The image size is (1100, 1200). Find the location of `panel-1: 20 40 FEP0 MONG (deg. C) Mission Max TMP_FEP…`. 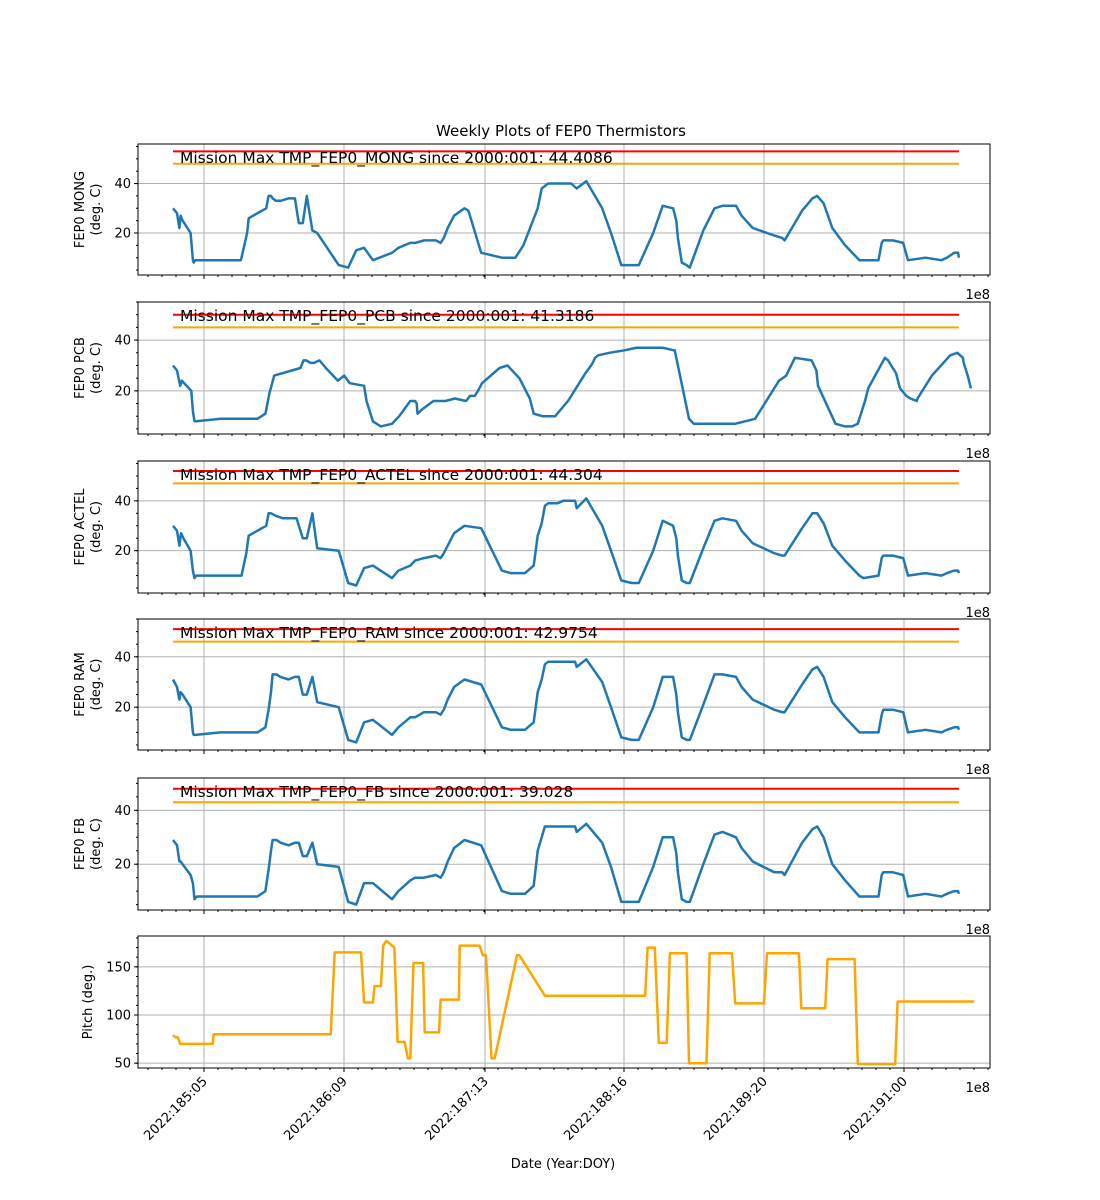

panel-1: 20 40 FEP0 MONG (deg. C) Mission Max TMP_FEP… is located at coordinates (532, 223).